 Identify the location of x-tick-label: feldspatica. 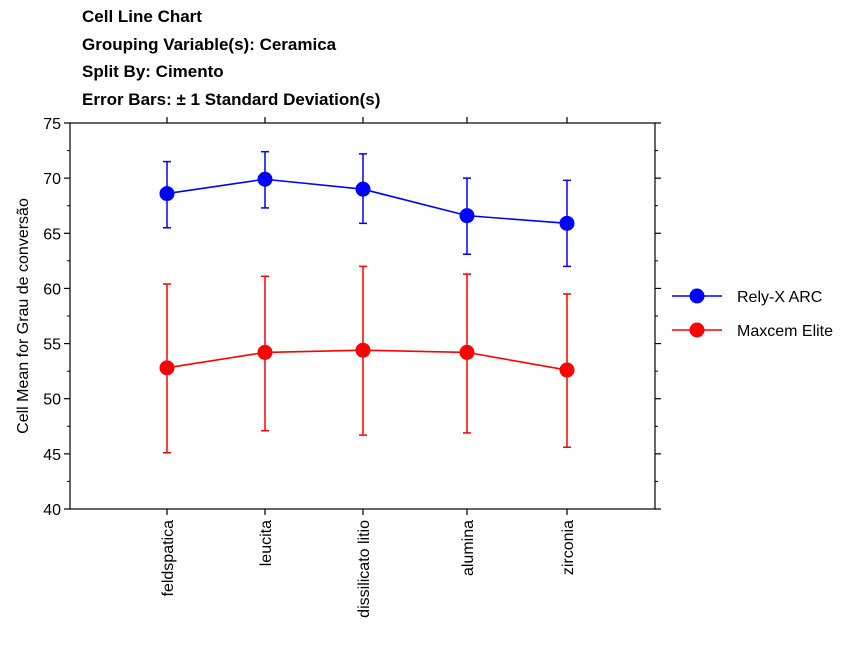
(168, 558).